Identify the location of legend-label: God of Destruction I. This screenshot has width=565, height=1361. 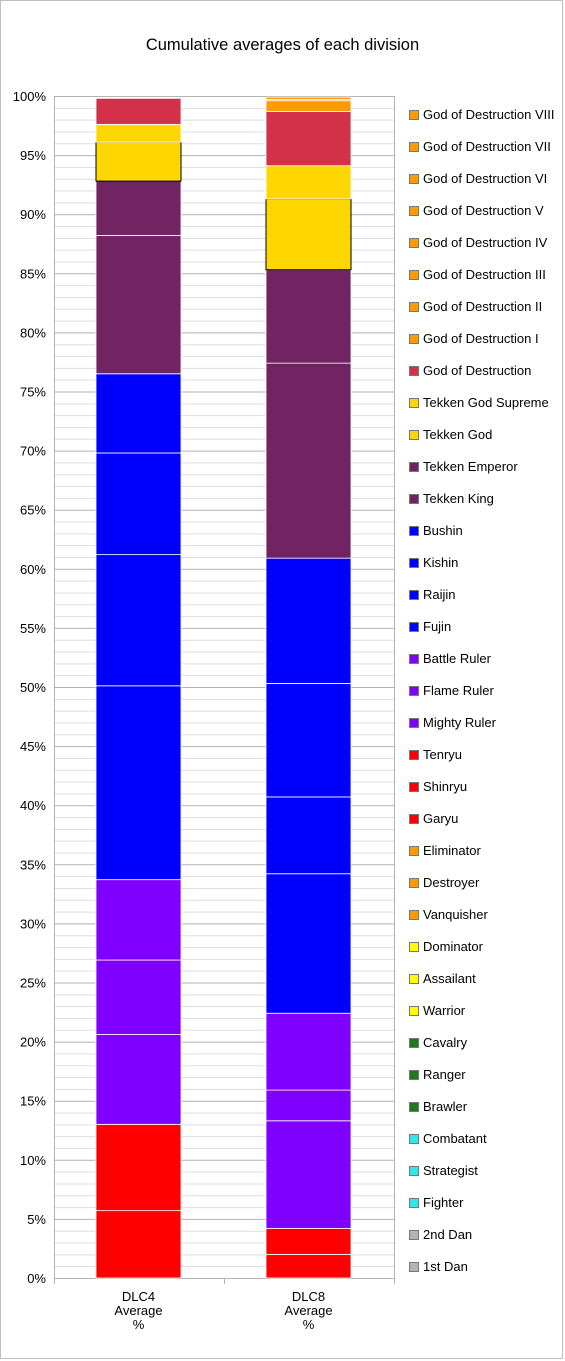
(481, 338).